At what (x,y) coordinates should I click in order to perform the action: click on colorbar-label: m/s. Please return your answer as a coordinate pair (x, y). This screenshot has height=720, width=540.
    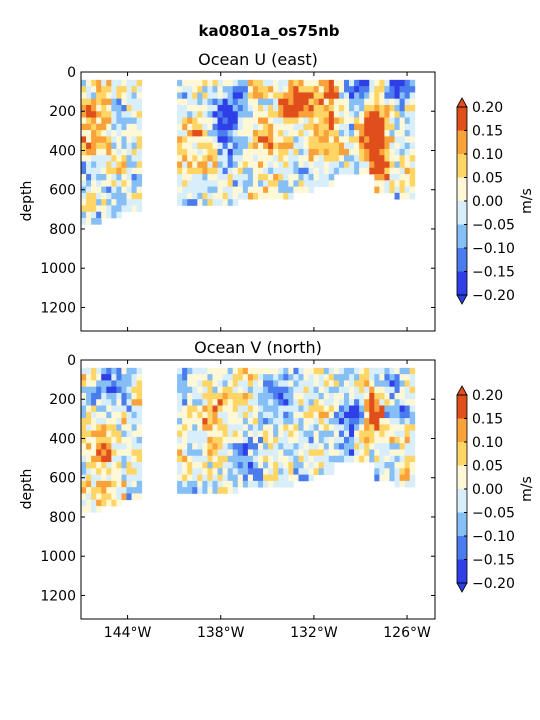
    Looking at the image, I should click on (527, 489).